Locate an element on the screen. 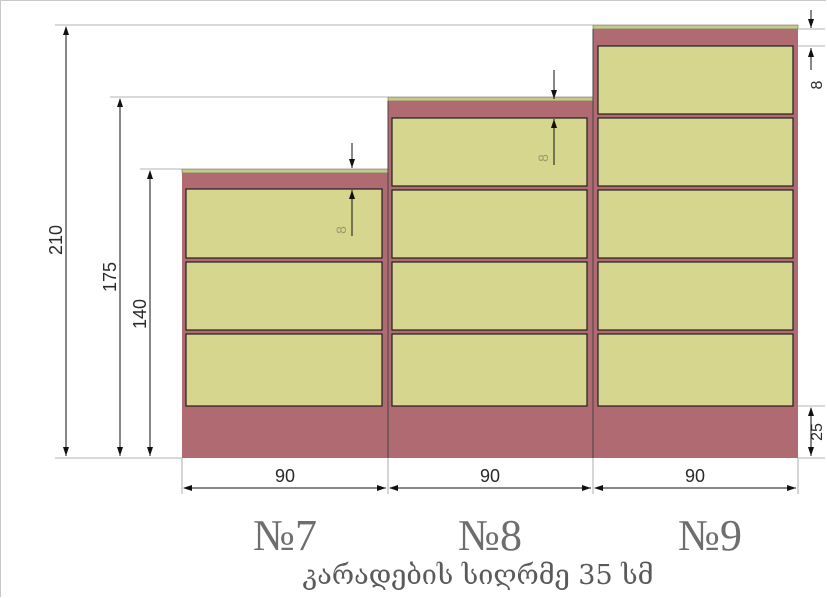 The image size is (827, 598). dim-210-label: 210 is located at coordinates (56, 240).